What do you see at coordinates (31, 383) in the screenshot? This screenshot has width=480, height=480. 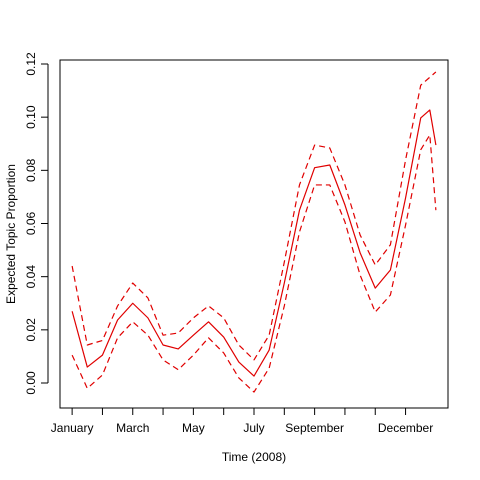 I see `y-tick-label: 0.00` at bounding box center [31, 383].